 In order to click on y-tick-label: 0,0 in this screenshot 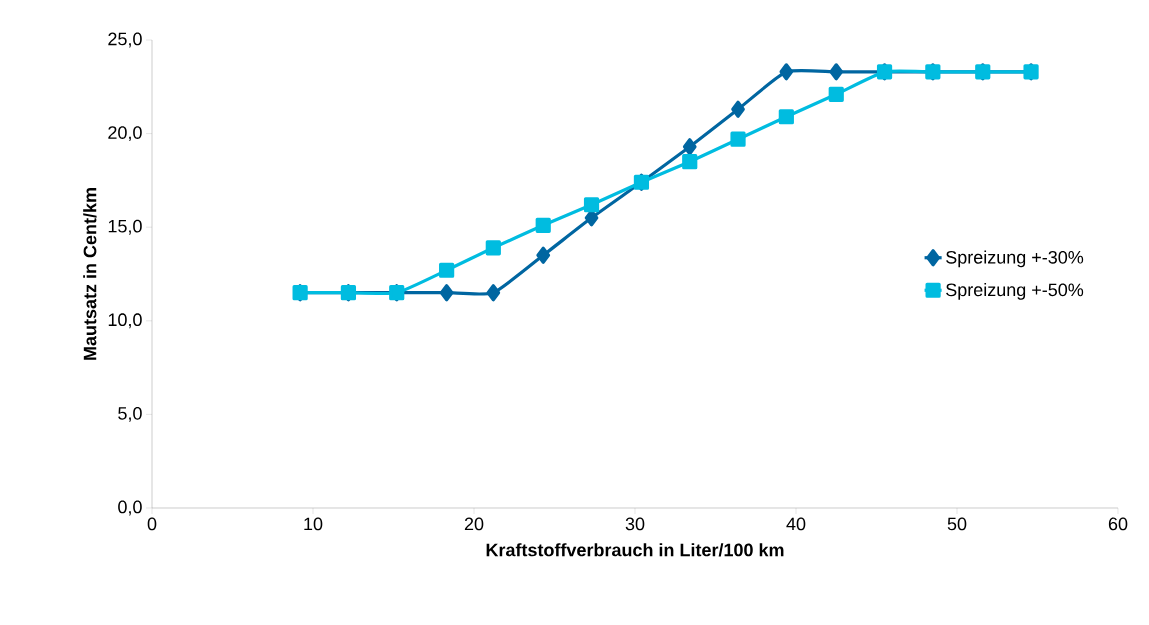, I will do `click(130, 508)`.